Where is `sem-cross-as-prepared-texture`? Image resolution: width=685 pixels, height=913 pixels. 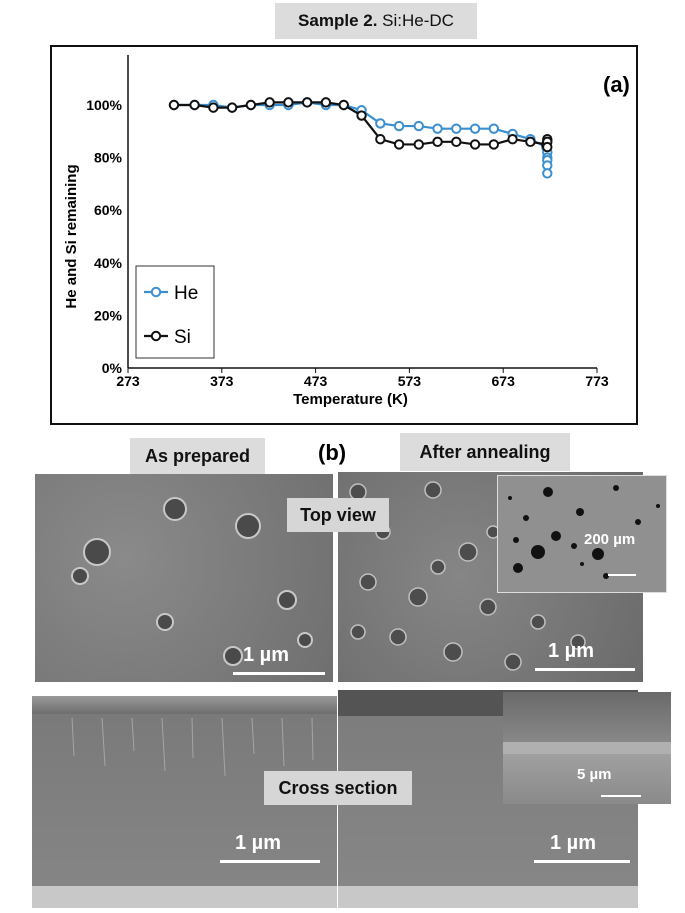
sem-cross-as-prepared-texture is located at coordinates (192, 747).